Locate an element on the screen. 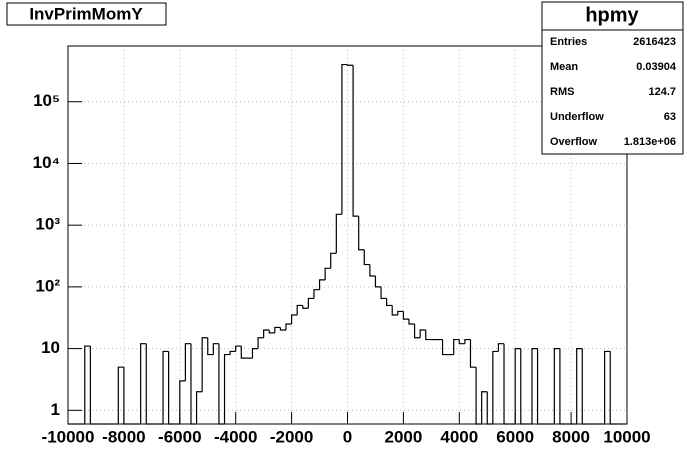 This screenshot has height=472, width=696. y-tick-label: 10⁴ is located at coordinates (46, 162).